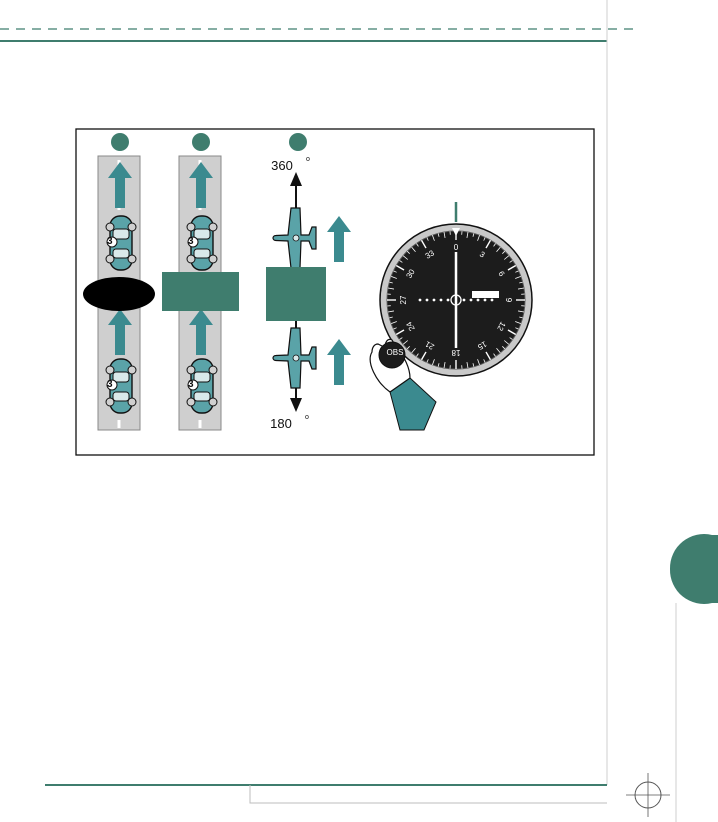 The image size is (718, 822). What do you see at coordinates (191, 241) in the screenshot?
I see `road-2-car-top-number: 3` at bounding box center [191, 241].